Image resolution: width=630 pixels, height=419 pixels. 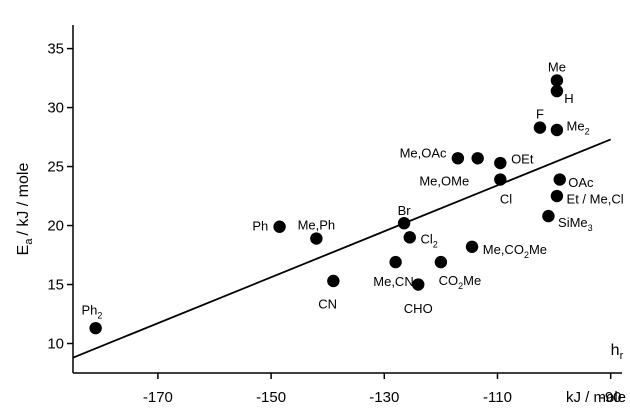 I want to click on data-point-label: Me,CN, so click(x=393, y=281).